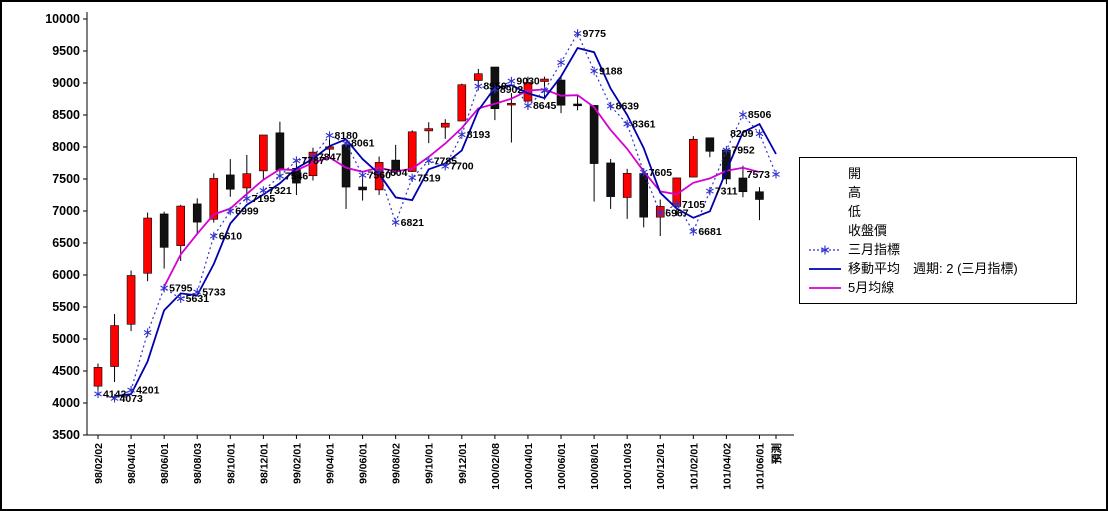 This screenshot has width=1108, height=511. Describe the element at coordinates (855, 173) in the screenshot. I see `legend-label-open: 開` at that location.